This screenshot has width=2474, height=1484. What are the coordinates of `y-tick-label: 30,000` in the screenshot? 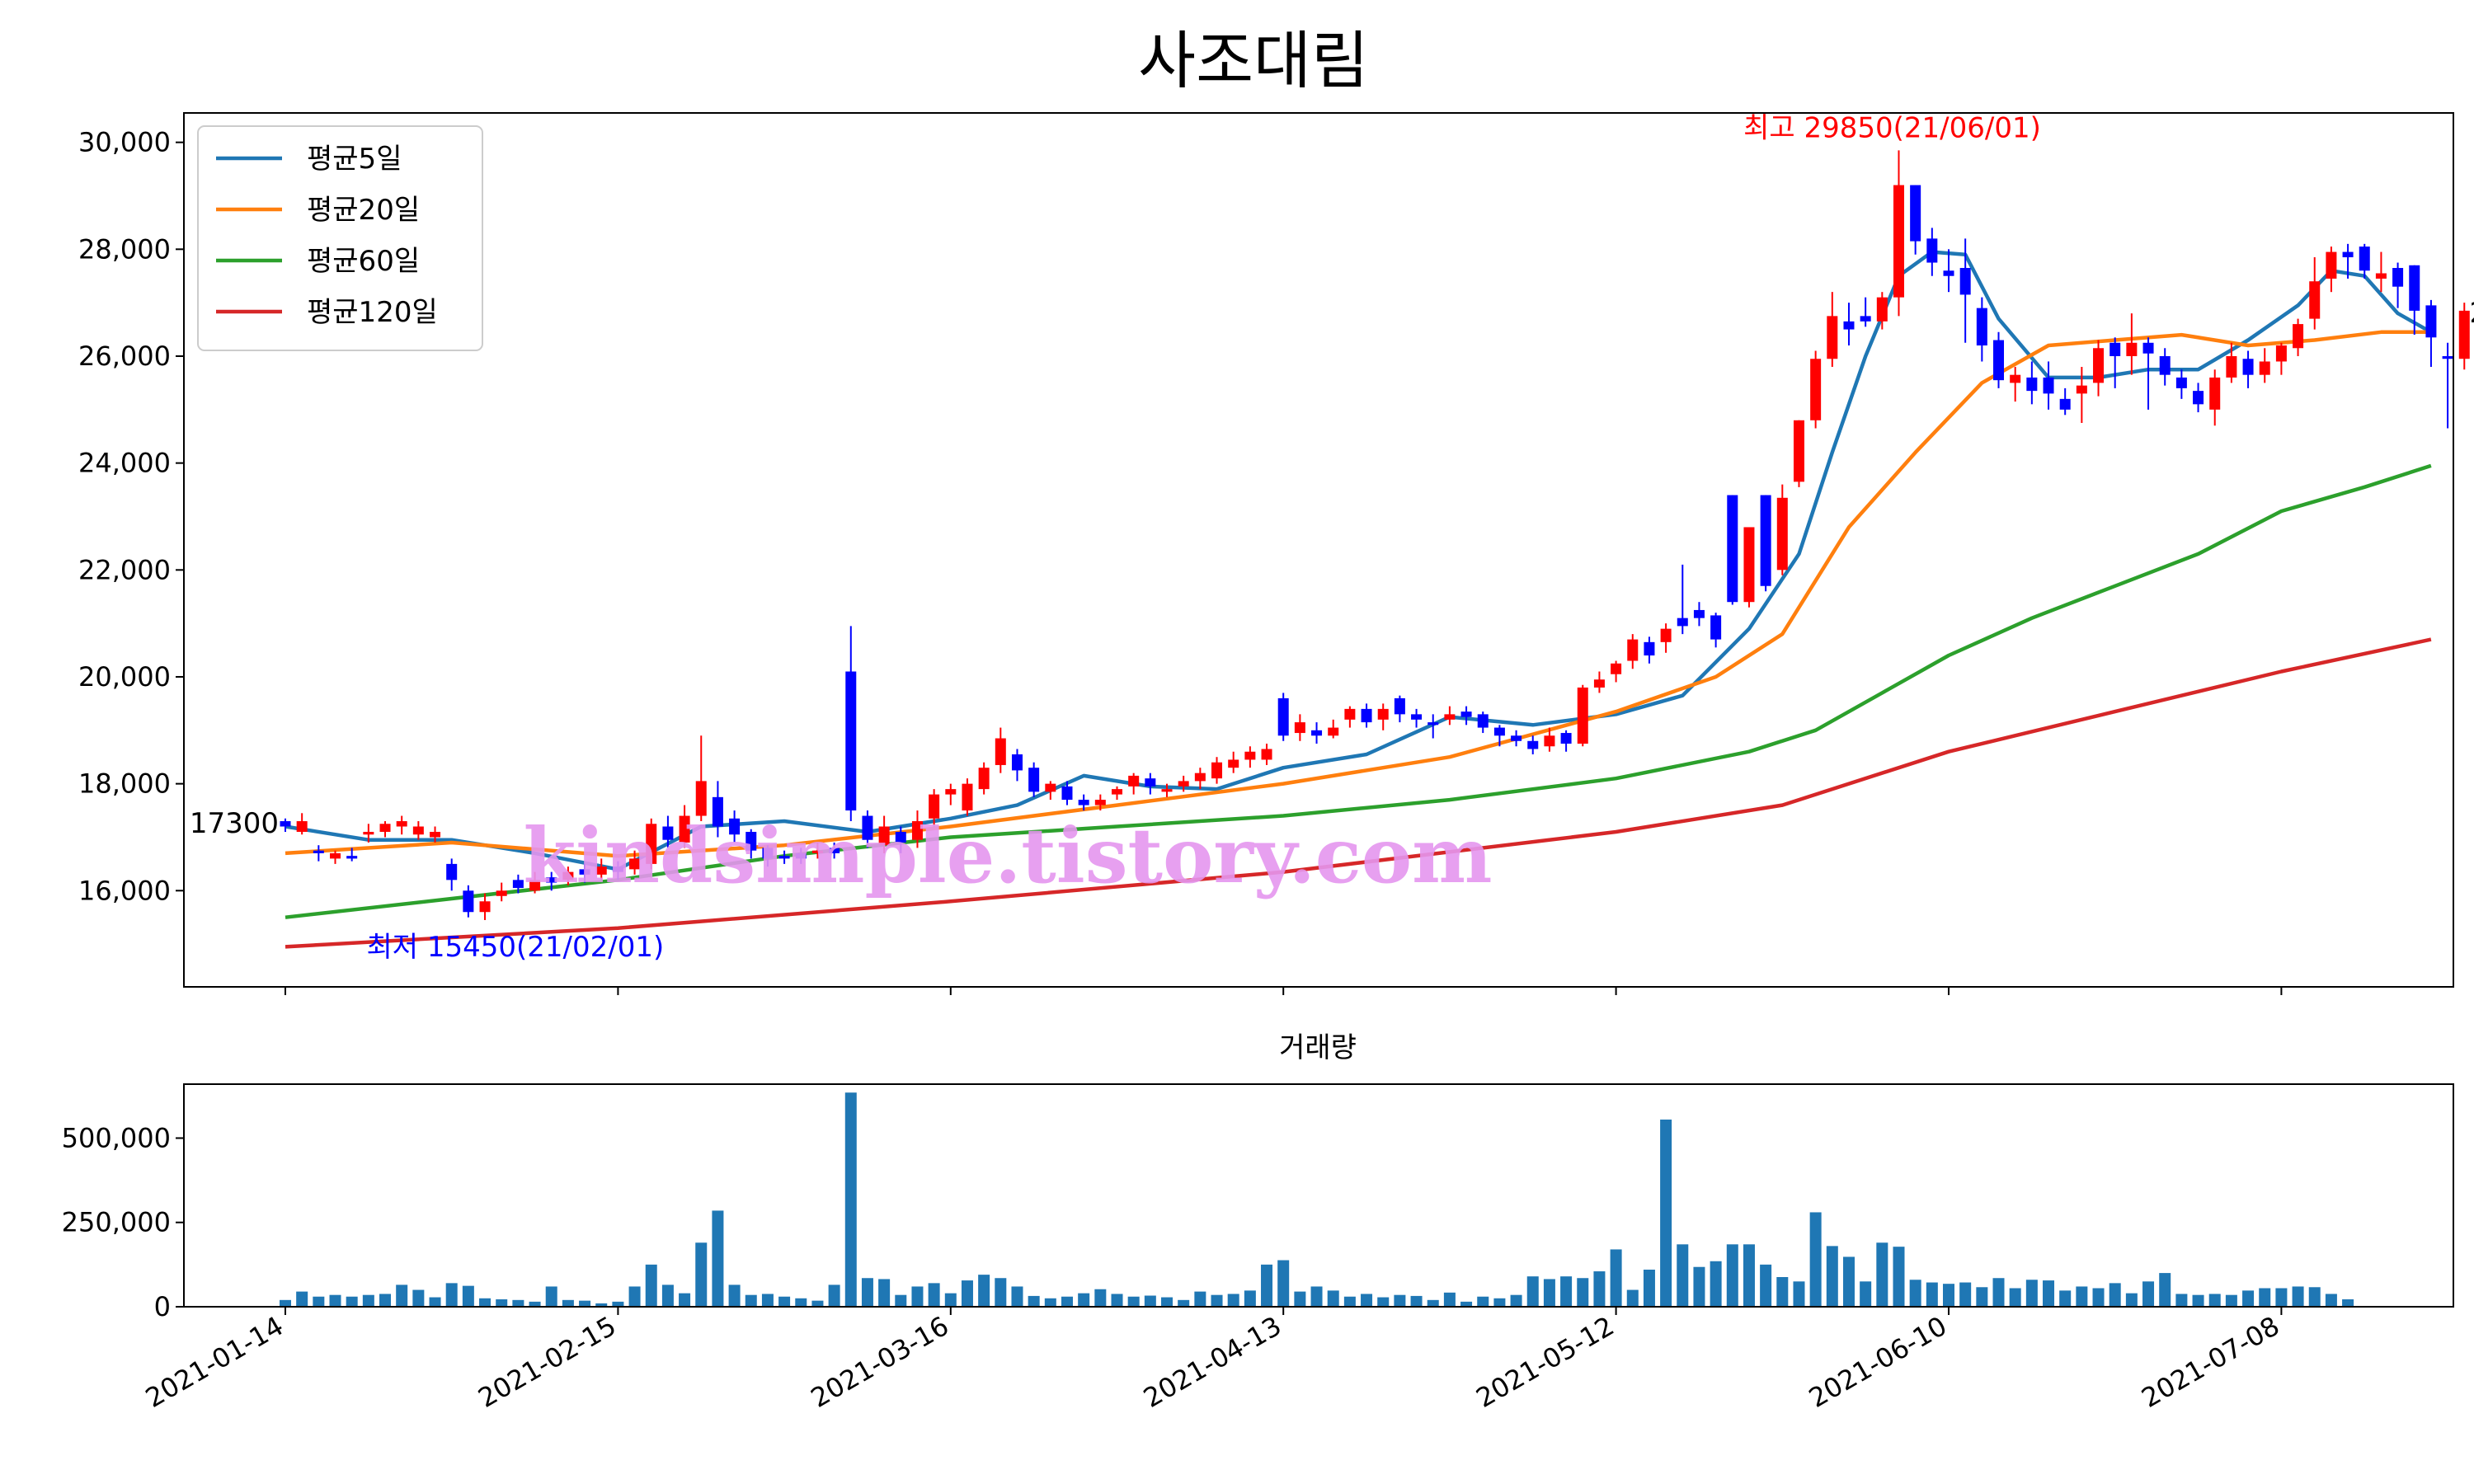 It's located at (124, 142).